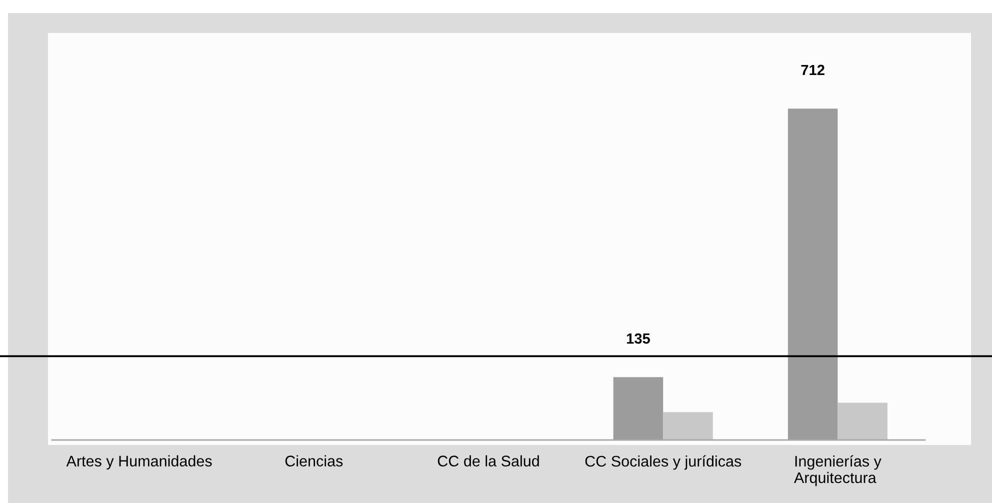 This screenshot has width=992, height=503. What do you see at coordinates (838, 470) in the screenshot?
I see `x-tick-label: Ingenierías y Arquitectura` at bounding box center [838, 470].